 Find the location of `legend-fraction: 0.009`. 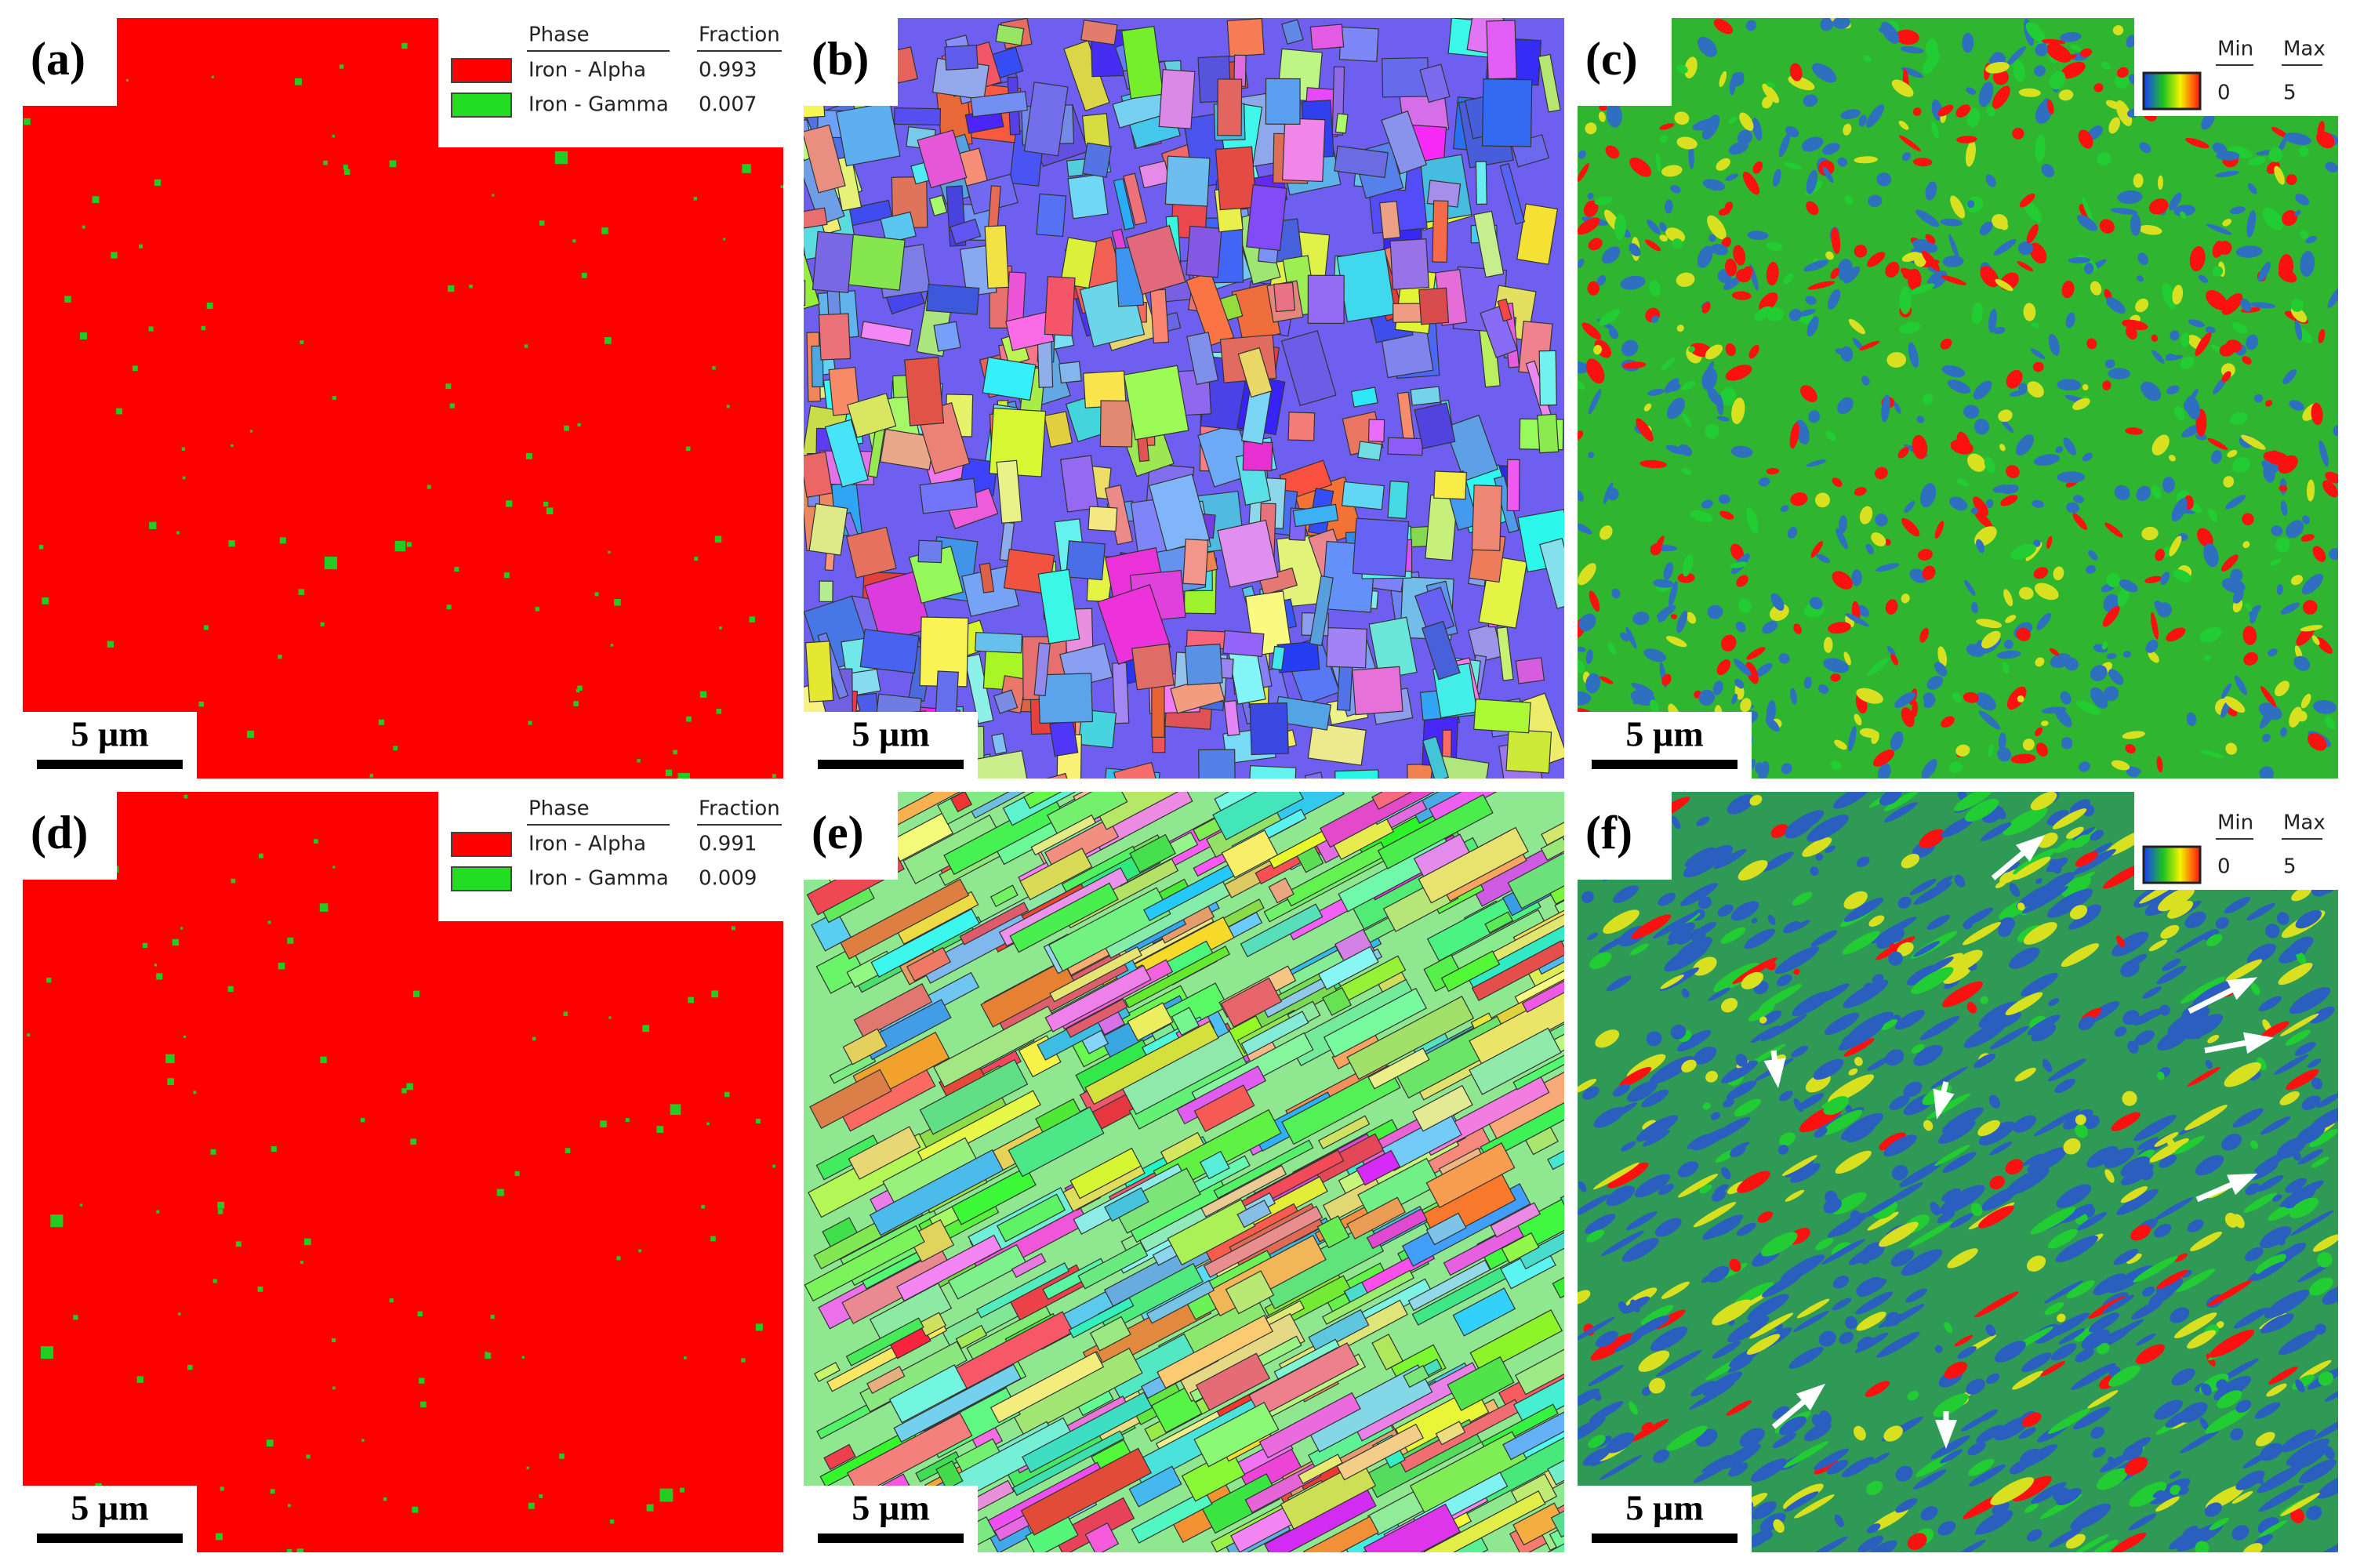

legend-fraction: 0.009 is located at coordinates (728, 879).